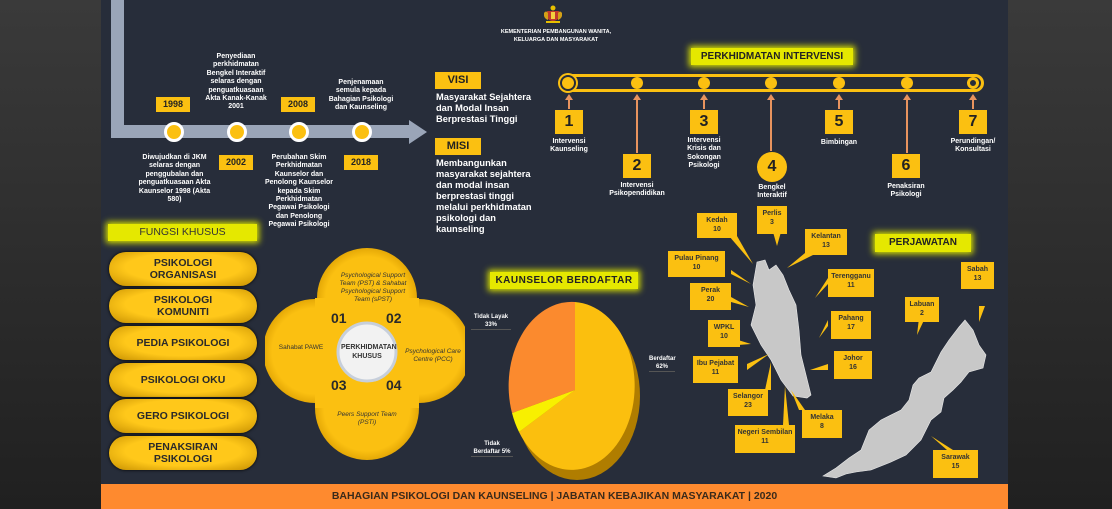 This screenshot has width=1112, height=509. I want to click on fungsi-item-gero-psikologi: GERO PSIKOLOGI, so click(183, 416).